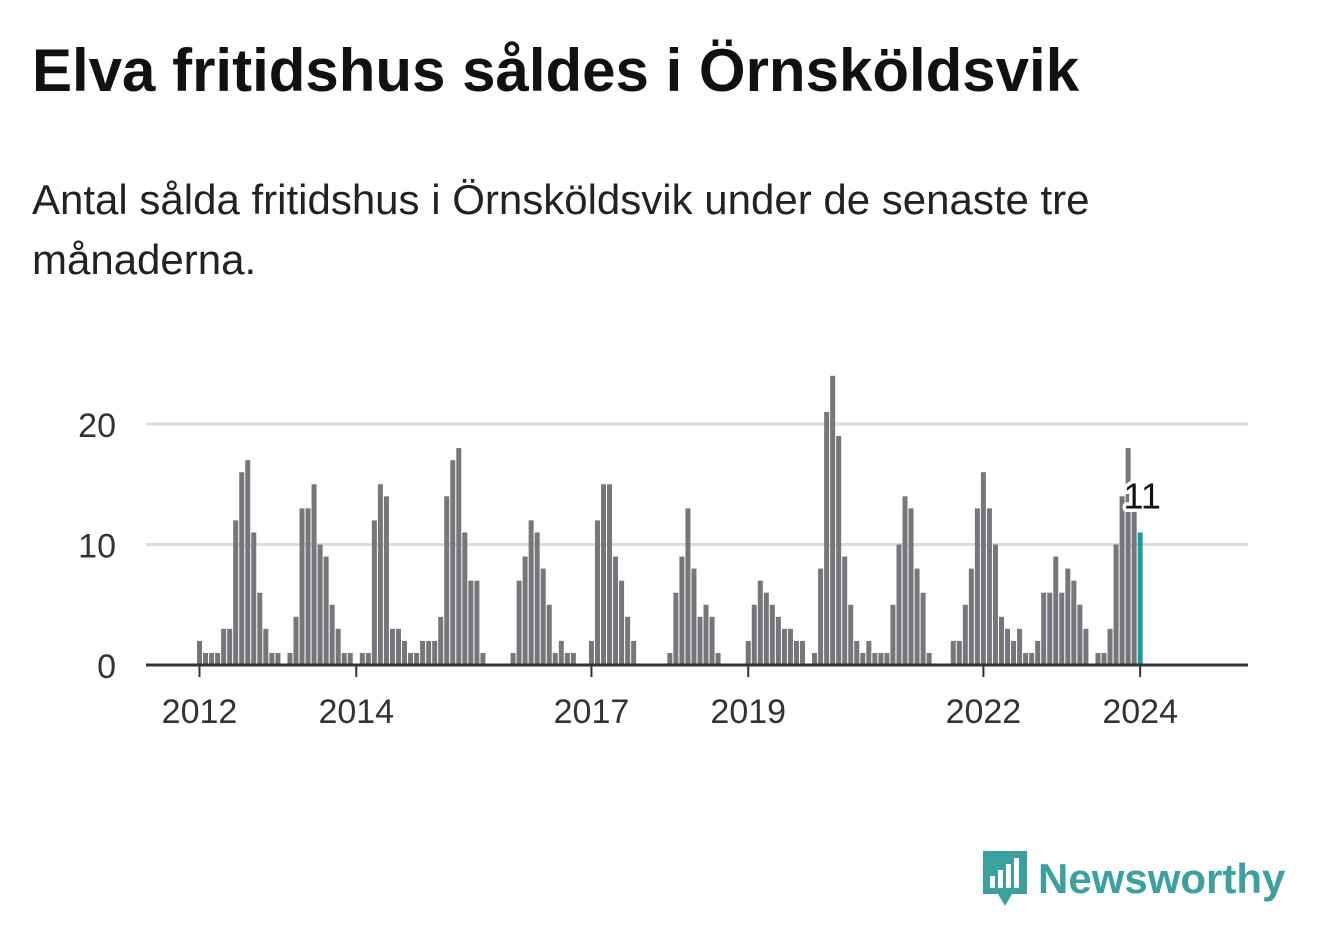 The width and height of the screenshot is (1322, 939). I want to click on chart-title: Elva fritidshus såldes i Örnsköldsvik, so click(556, 70).